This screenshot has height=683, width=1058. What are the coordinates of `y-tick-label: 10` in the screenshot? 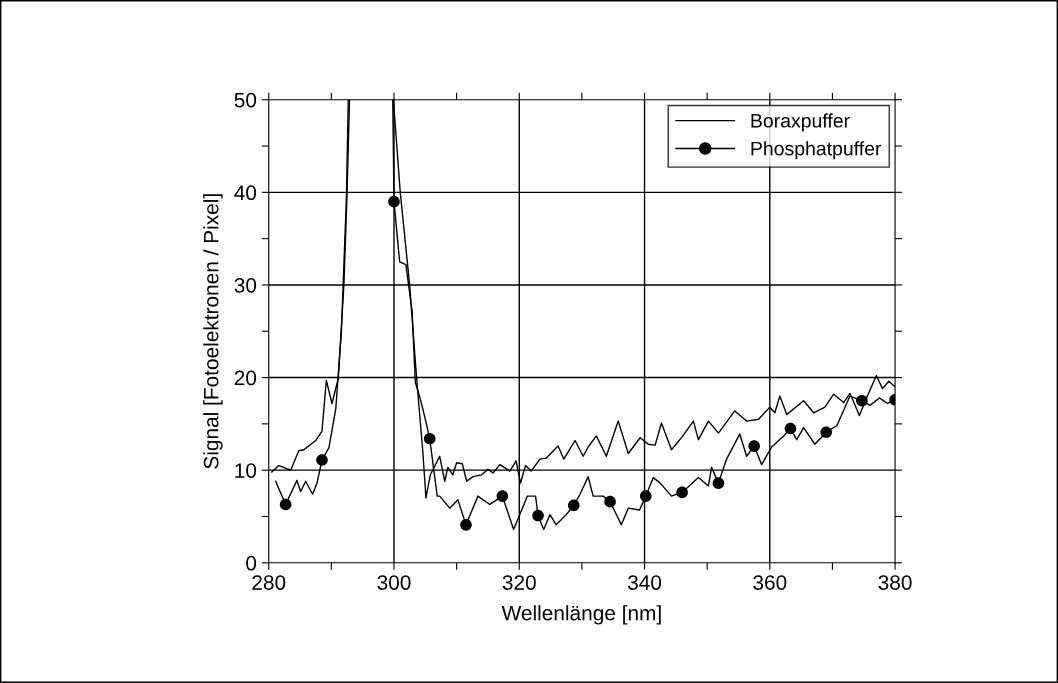 It's located at (246, 470).